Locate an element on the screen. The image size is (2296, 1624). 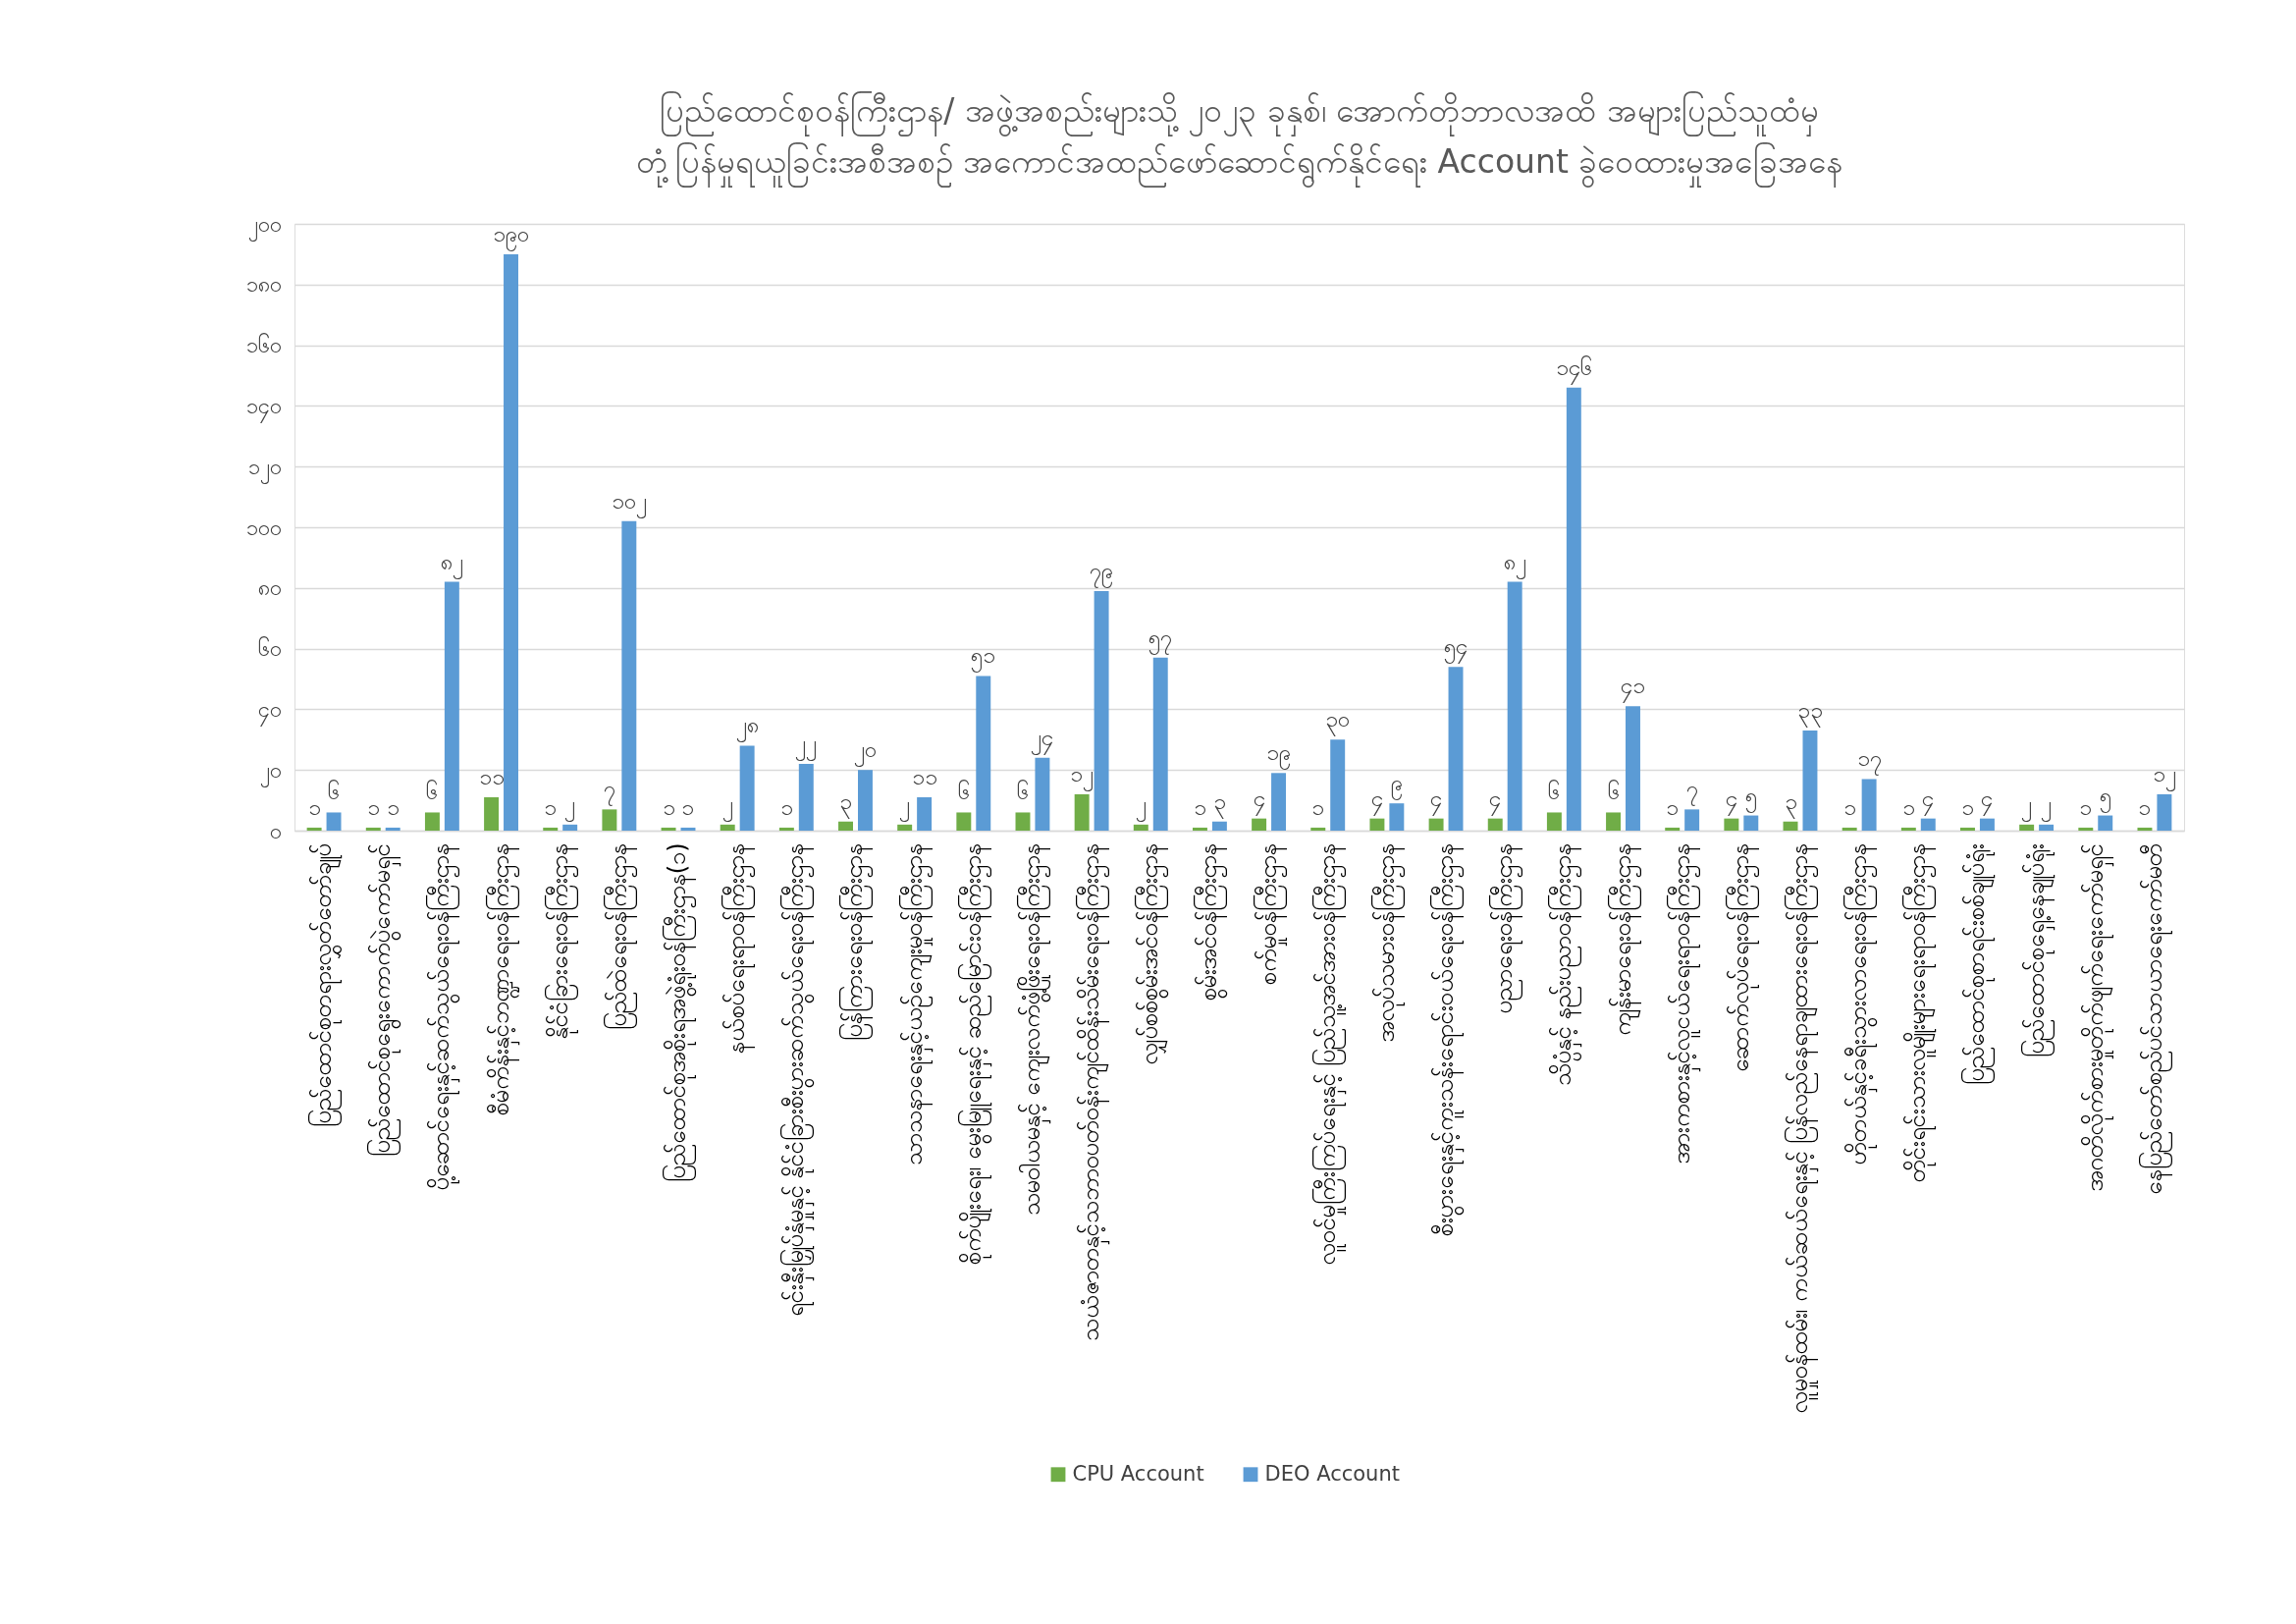
x-tick-label: စိုက်ပျိုးရေး၊ မွေးမြူရေးနှင့် ဆည်မြောင်းဝန်ကြီးဌာန is located at coordinates (974, 1053).